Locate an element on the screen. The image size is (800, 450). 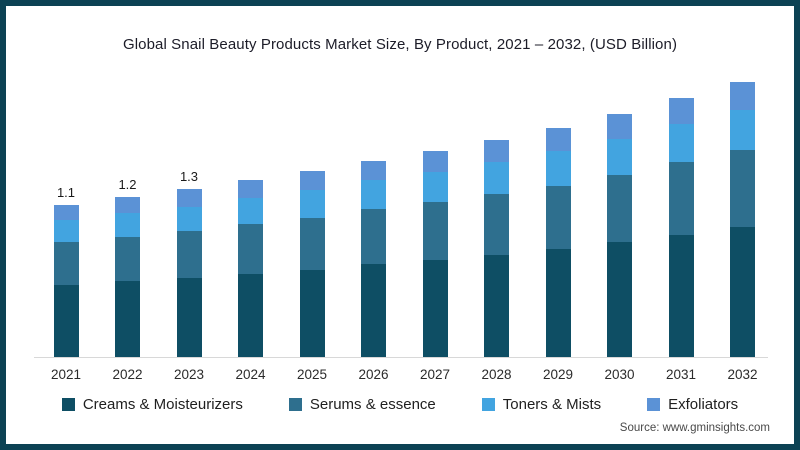
bar-value-label: 1.1 is located at coordinates (66, 193).